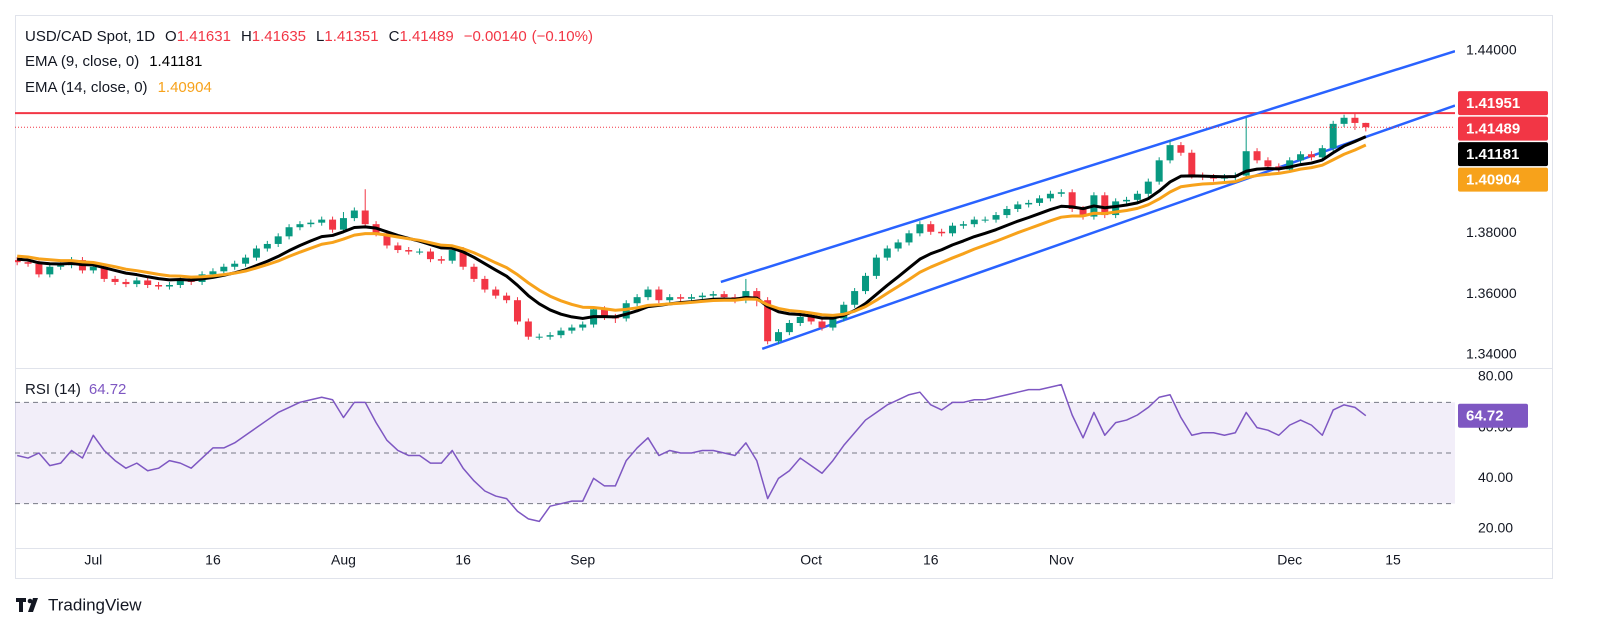 The width and height of the screenshot is (1601, 644). I want to click on rsi-badge, so click(1493, 415).